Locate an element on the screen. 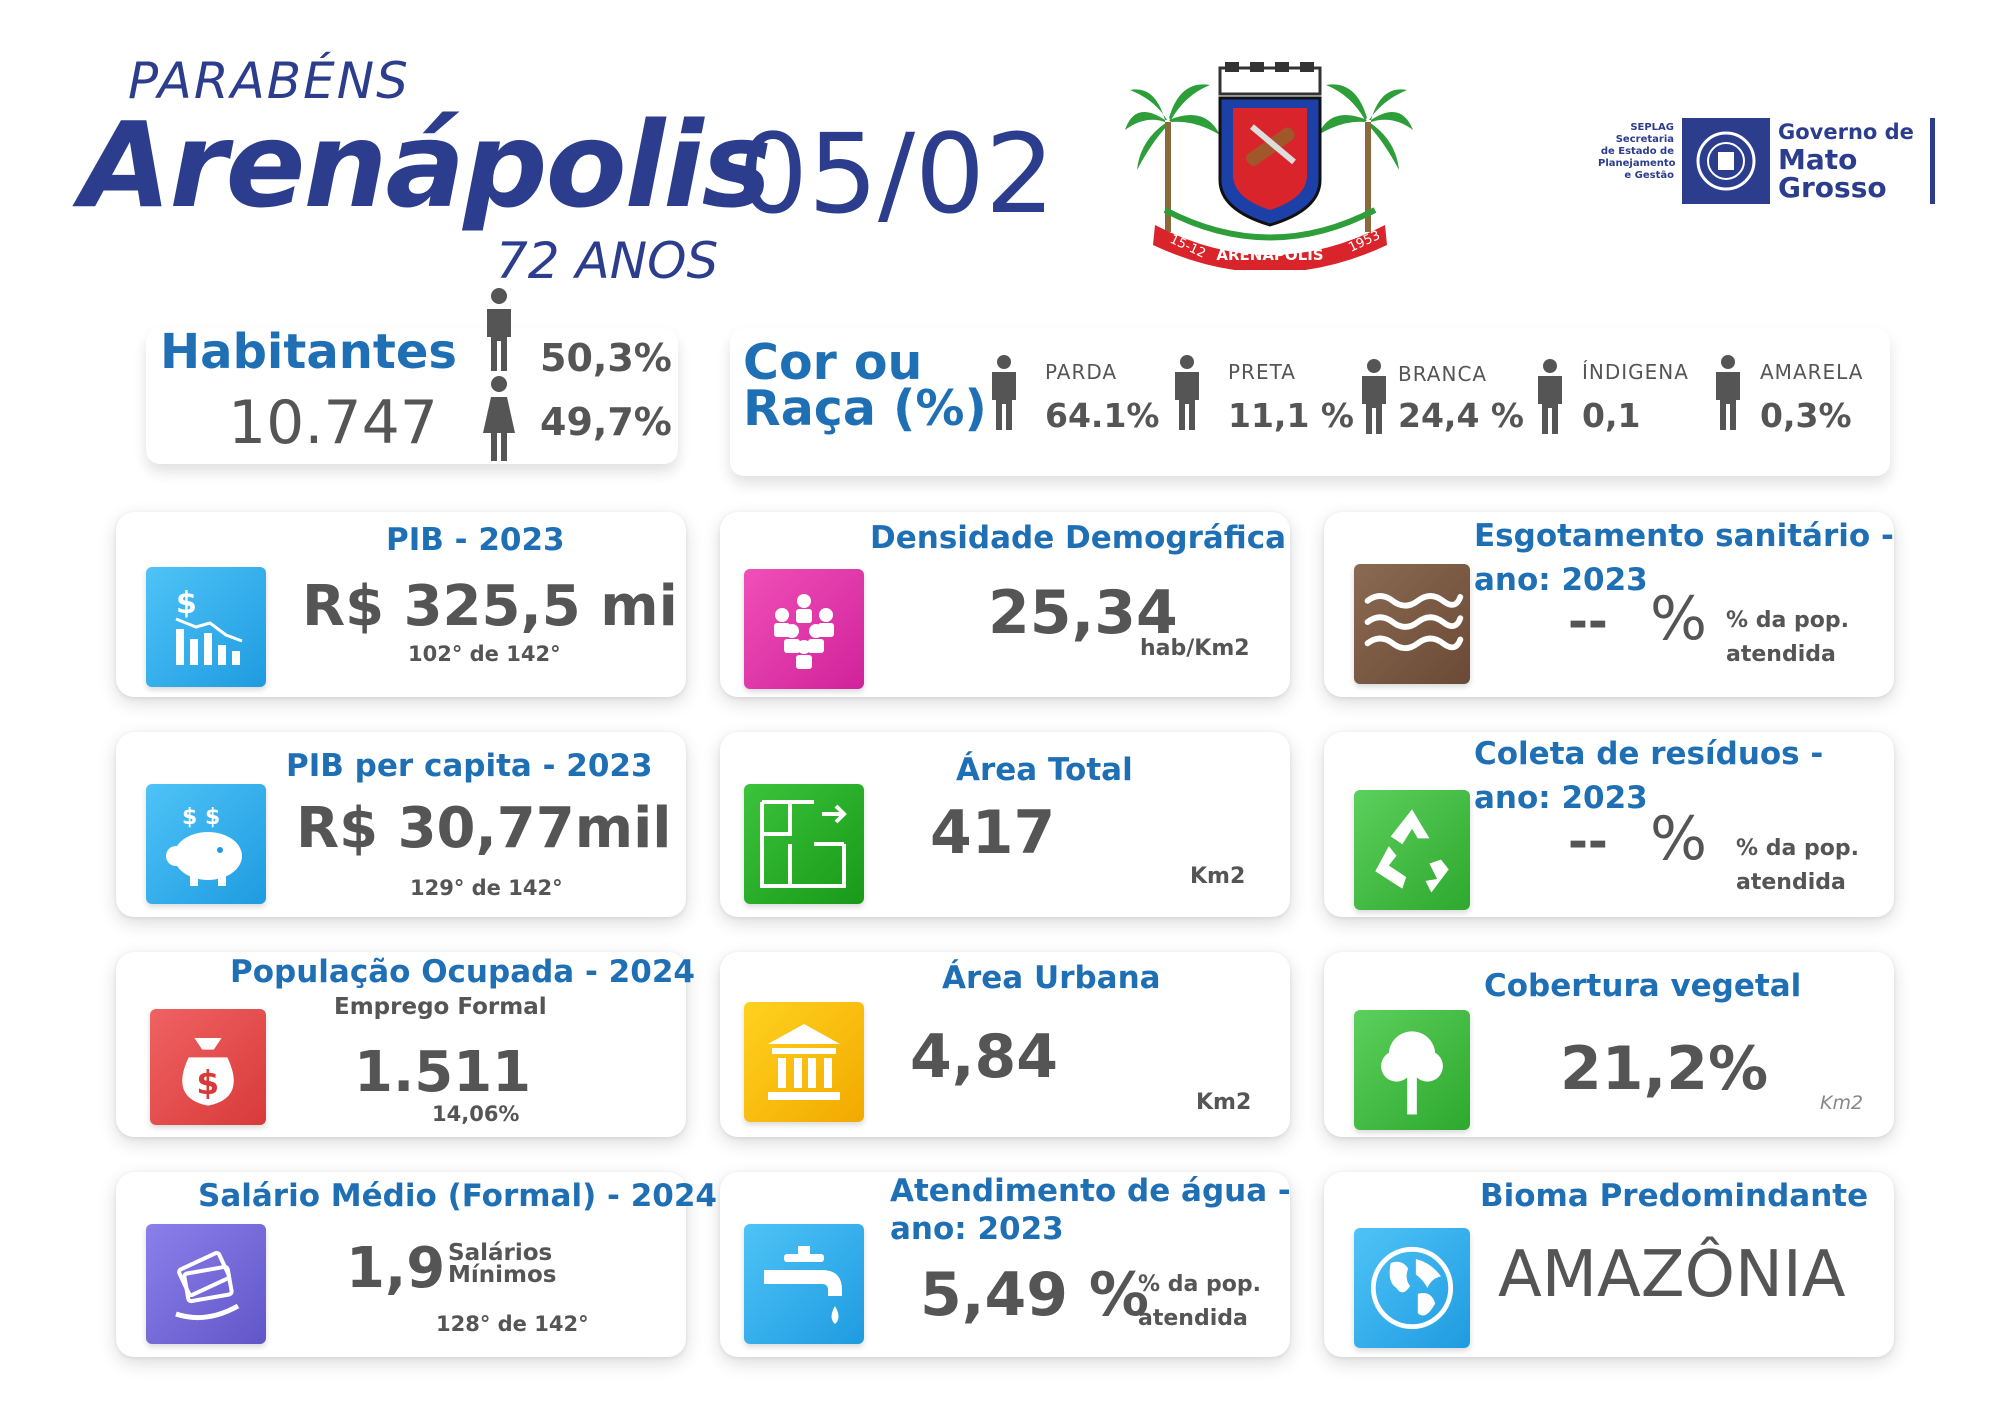  raca-value-preta: 11,1 % is located at coordinates (1291, 415).